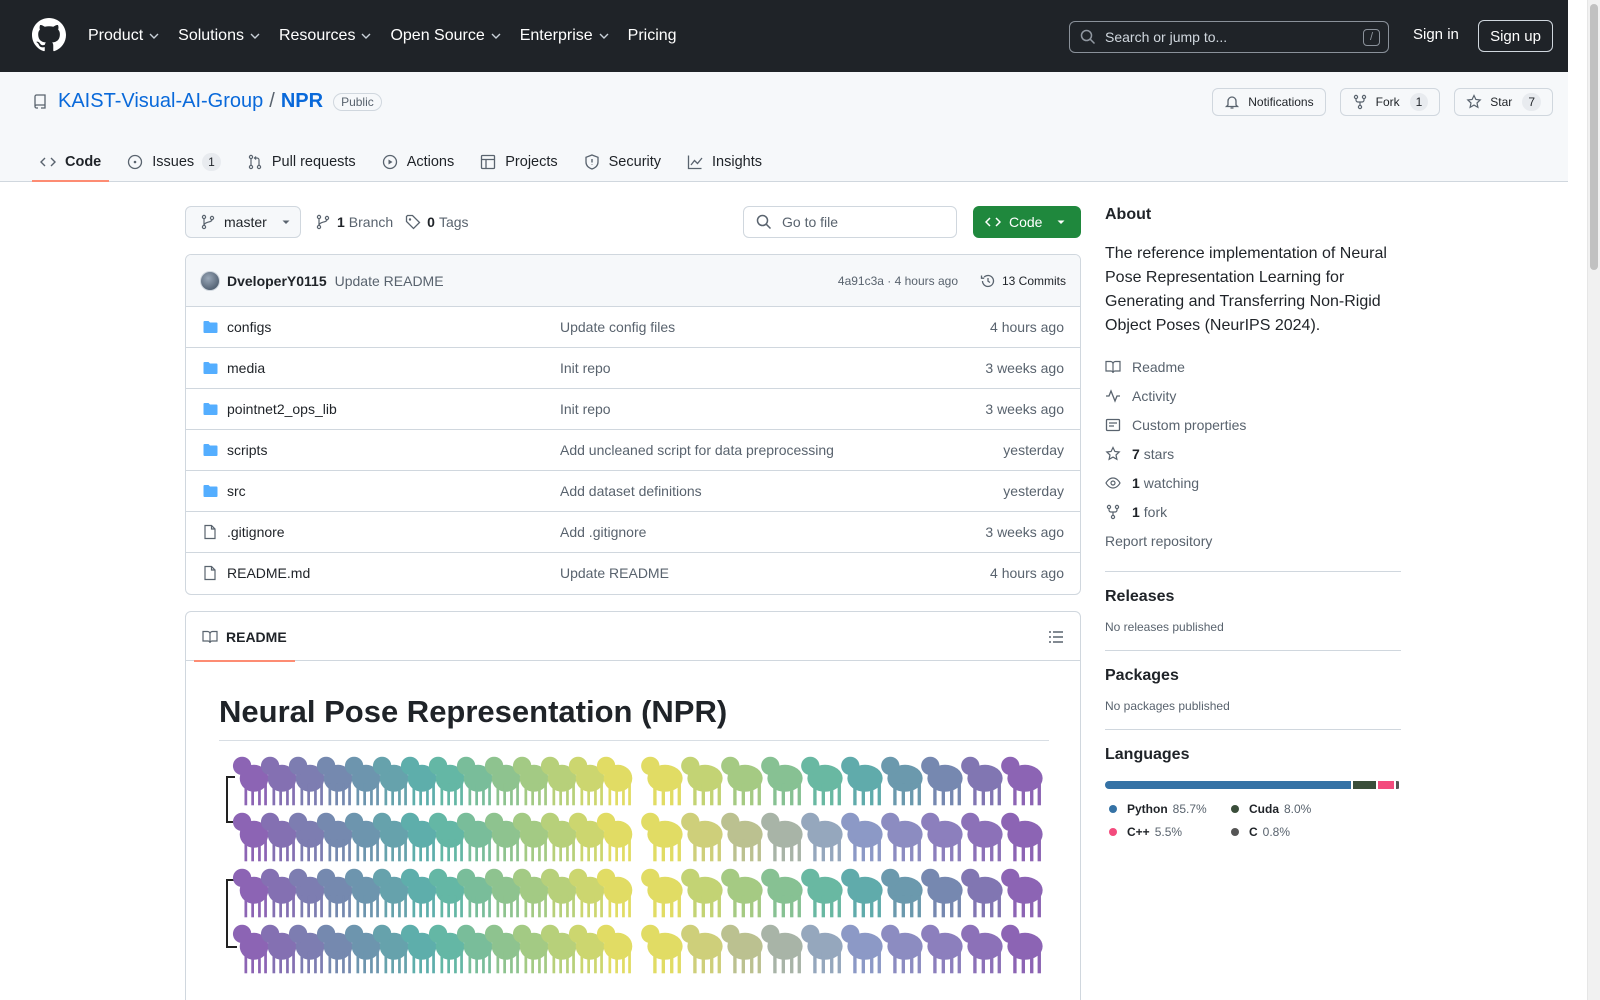 Image resolution: width=1600 pixels, height=1000 pixels. I want to click on chevron-down-icon, so click(255, 36).